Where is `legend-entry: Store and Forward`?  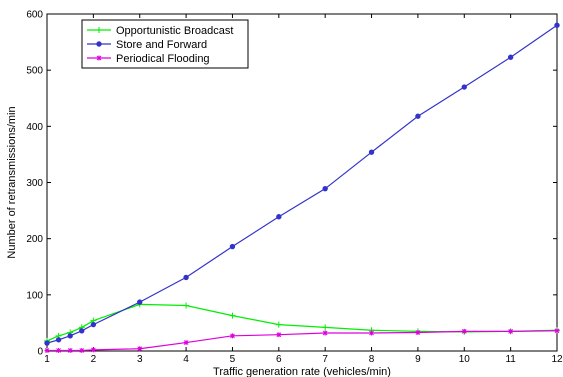 legend-entry: Store and Forward is located at coordinates (147, 45).